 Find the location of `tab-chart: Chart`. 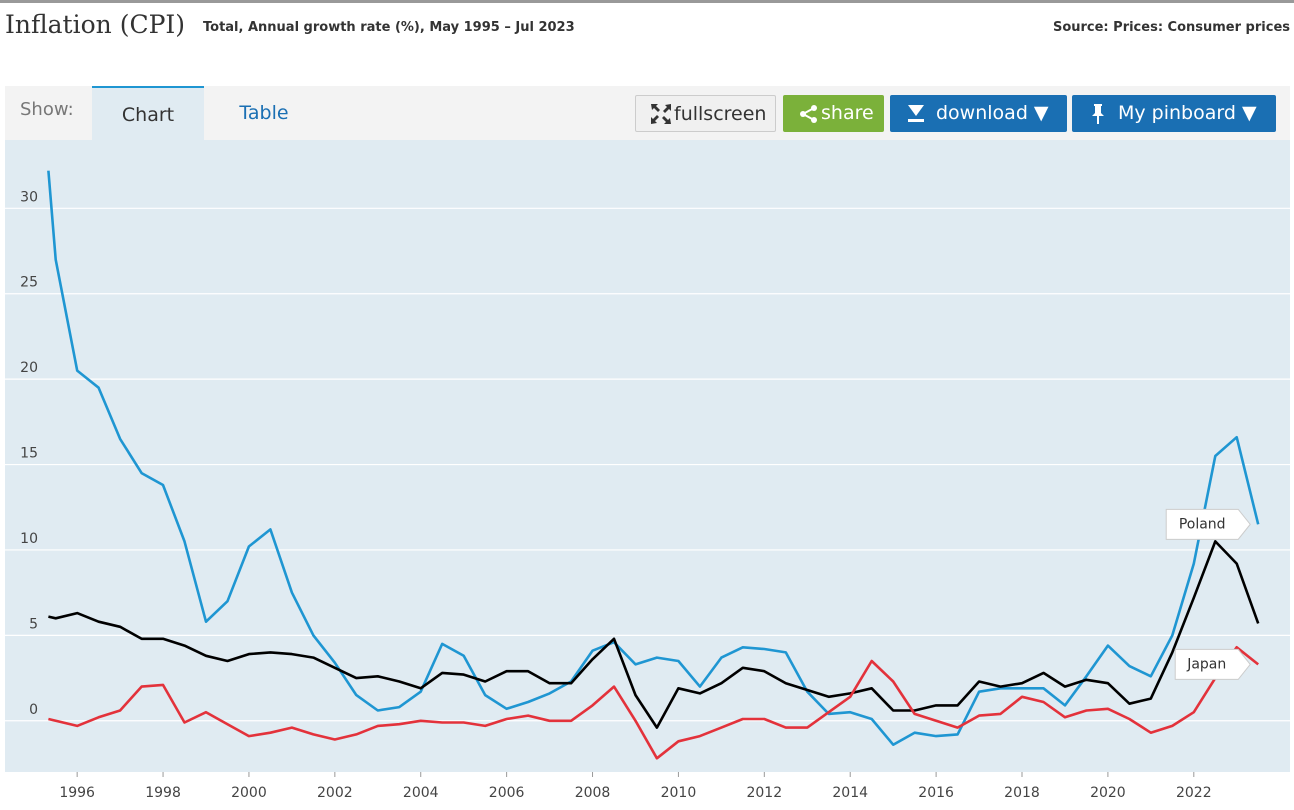

tab-chart: Chart is located at coordinates (148, 113).